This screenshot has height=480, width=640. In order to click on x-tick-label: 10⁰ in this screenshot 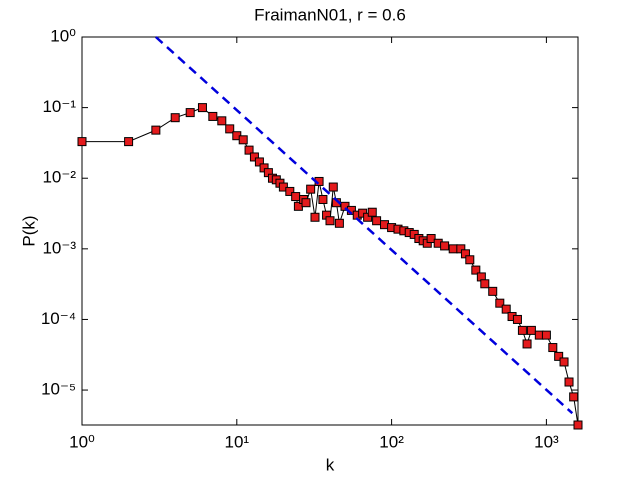, I will do `click(82, 441)`.